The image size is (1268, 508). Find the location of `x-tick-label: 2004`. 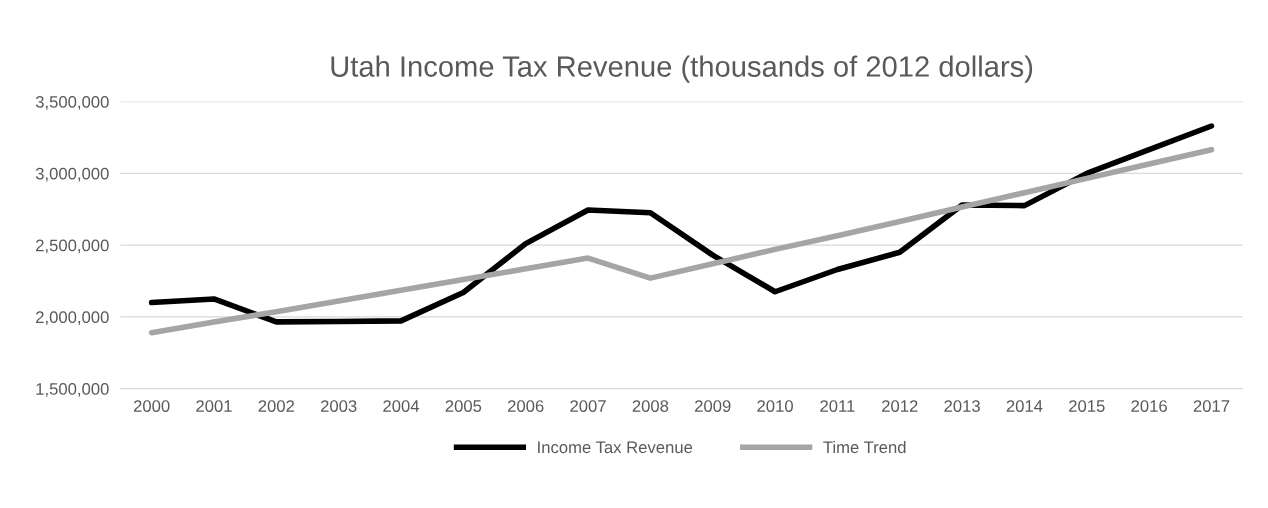

x-tick-label: 2004 is located at coordinates (401, 406).